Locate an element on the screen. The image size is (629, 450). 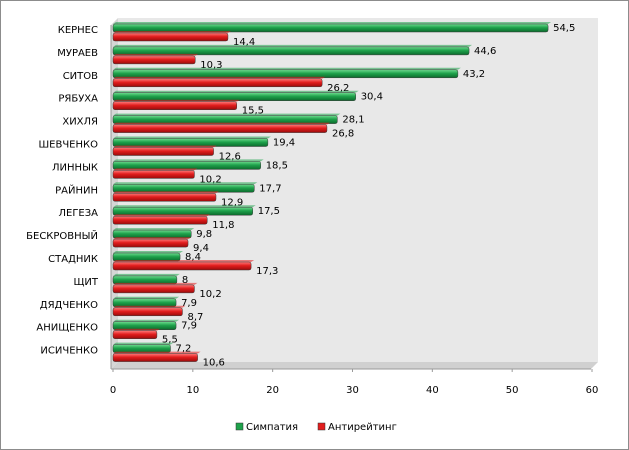
category-label: СТАДНИК is located at coordinates (73, 259).